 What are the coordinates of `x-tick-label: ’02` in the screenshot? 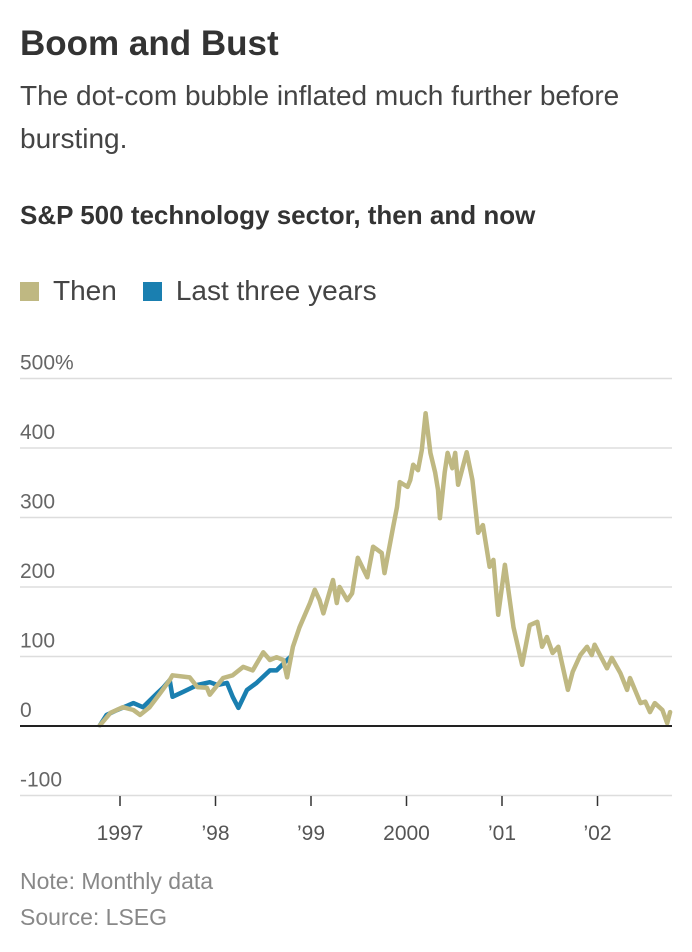 It's located at (597, 833).